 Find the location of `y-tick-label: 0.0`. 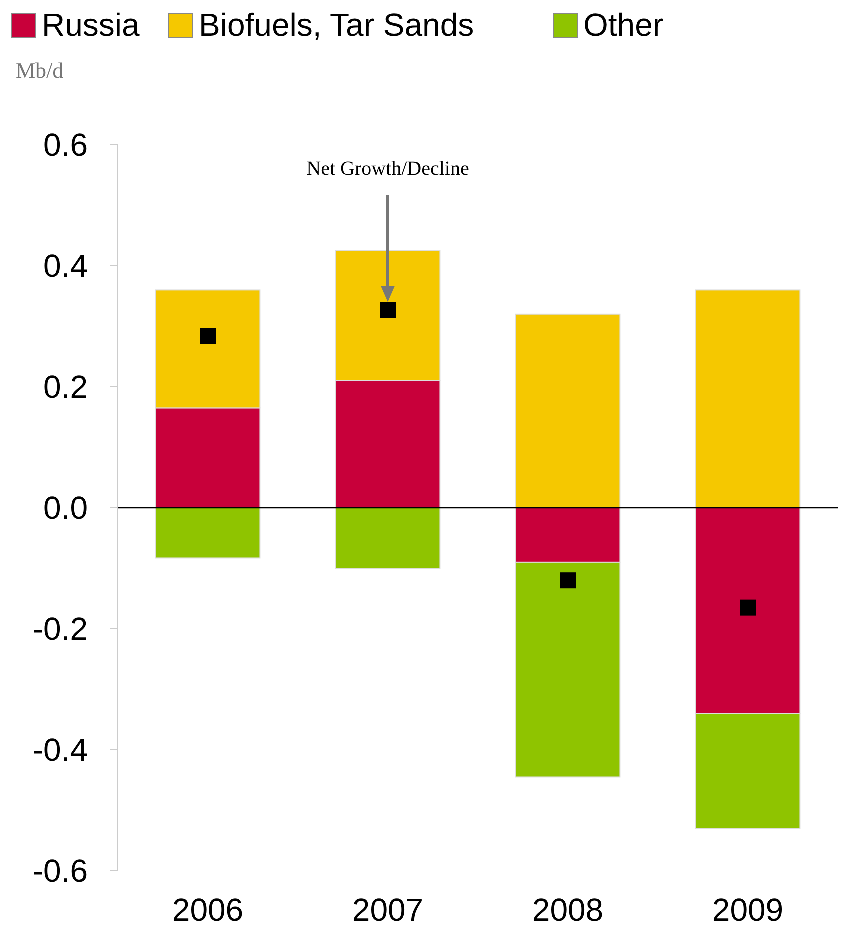

y-tick-label: 0.0 is located at coordinates (66, 508).